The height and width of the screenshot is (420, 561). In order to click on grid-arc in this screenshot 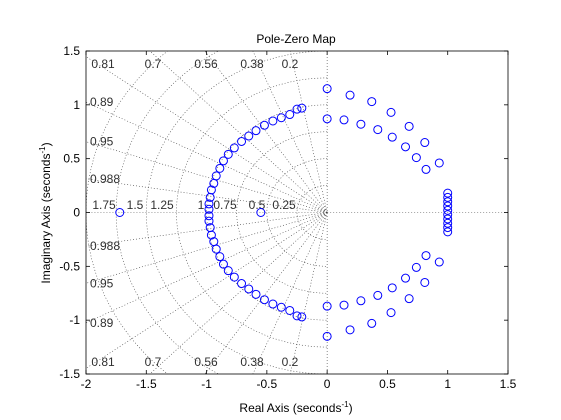, I will do `click(297, 212)`.